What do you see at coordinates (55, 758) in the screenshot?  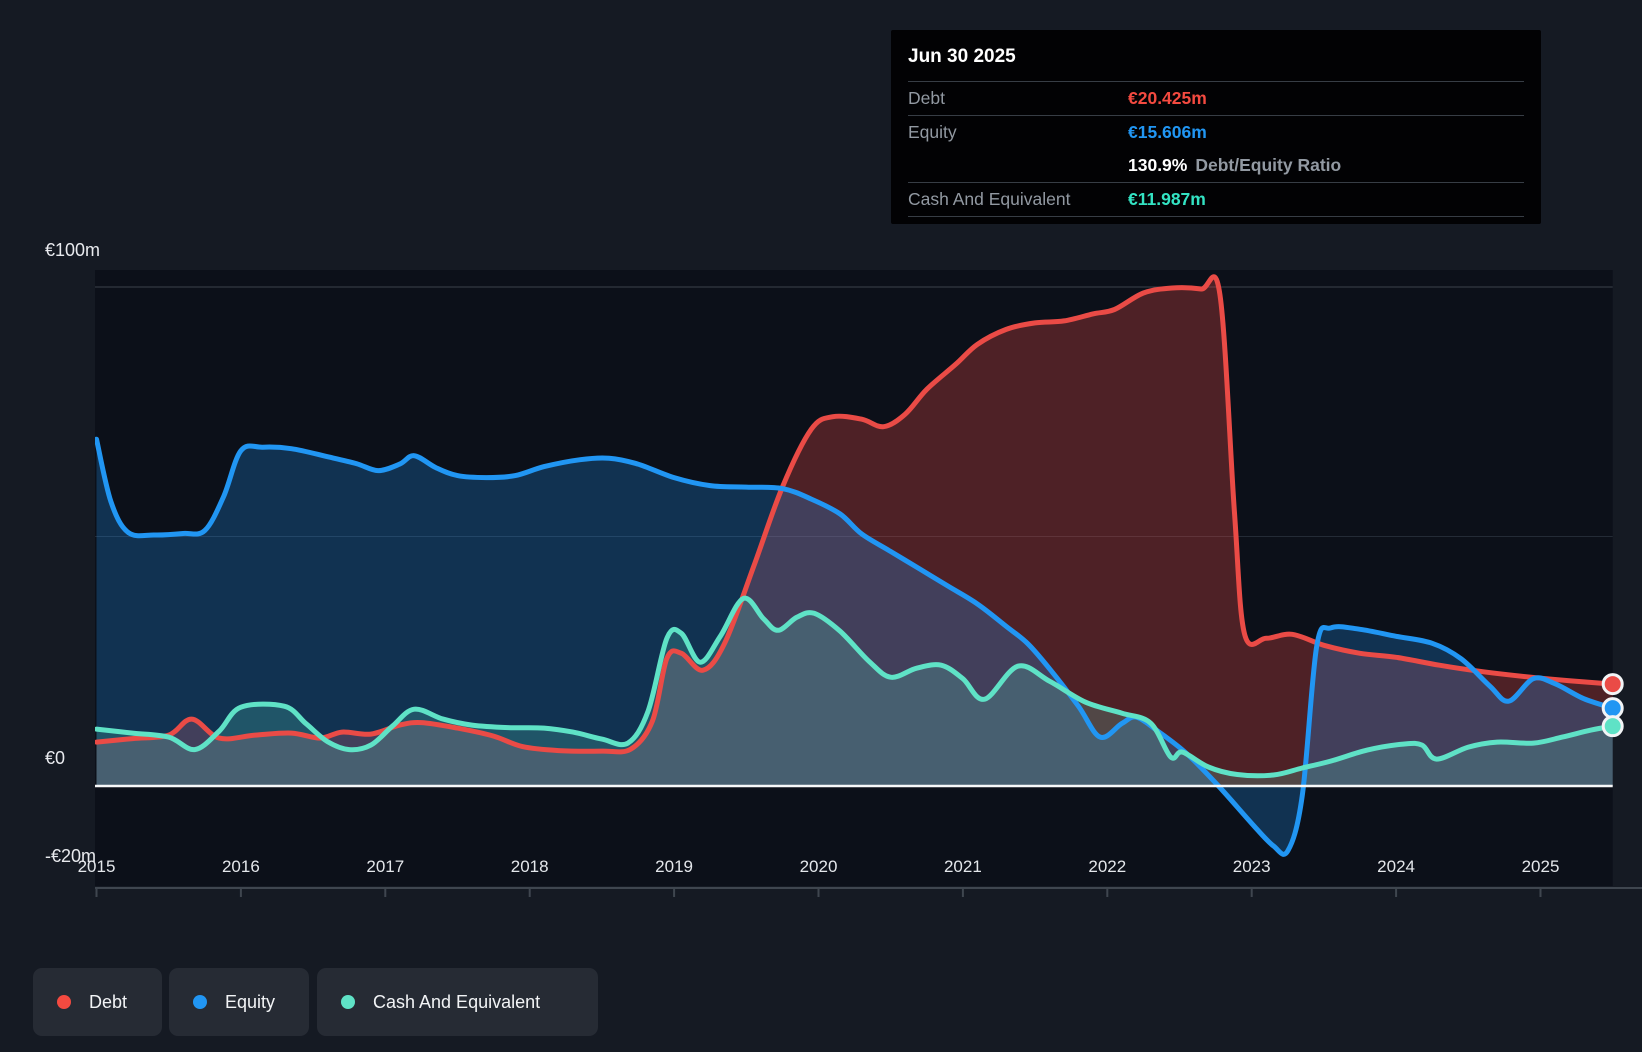 I see `y-axis-label-0: €0` at bounding box center [55, 758].